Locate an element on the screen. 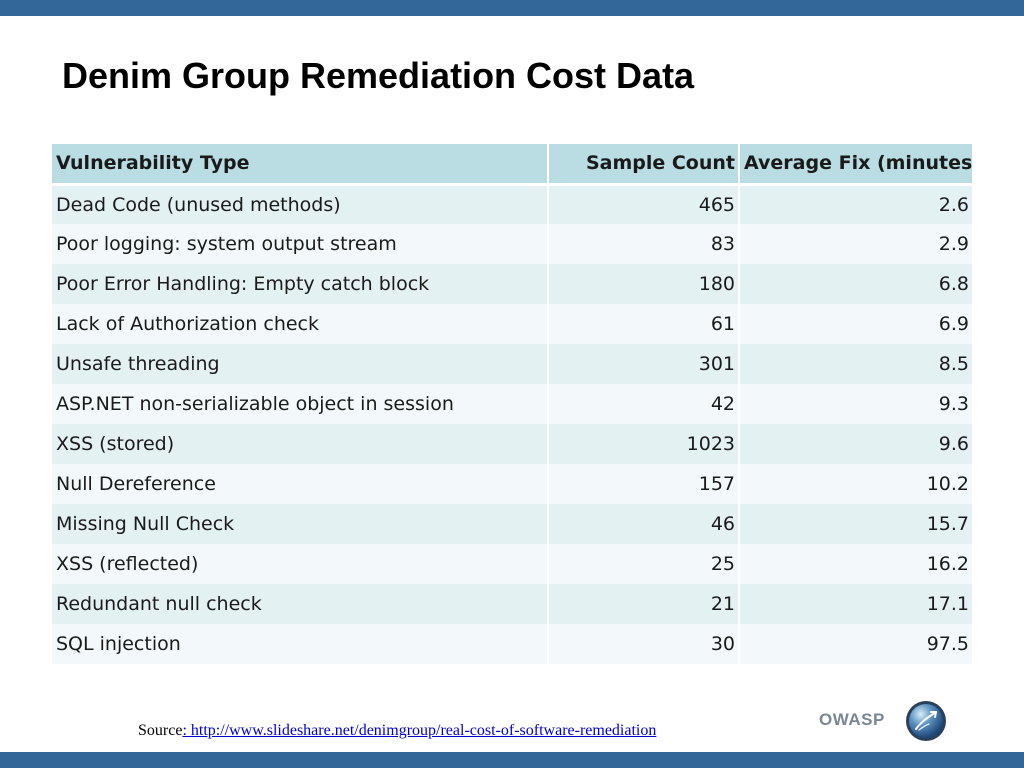  table-row: Redundant null check 21 17.1 is located at coordinates (512, 604).